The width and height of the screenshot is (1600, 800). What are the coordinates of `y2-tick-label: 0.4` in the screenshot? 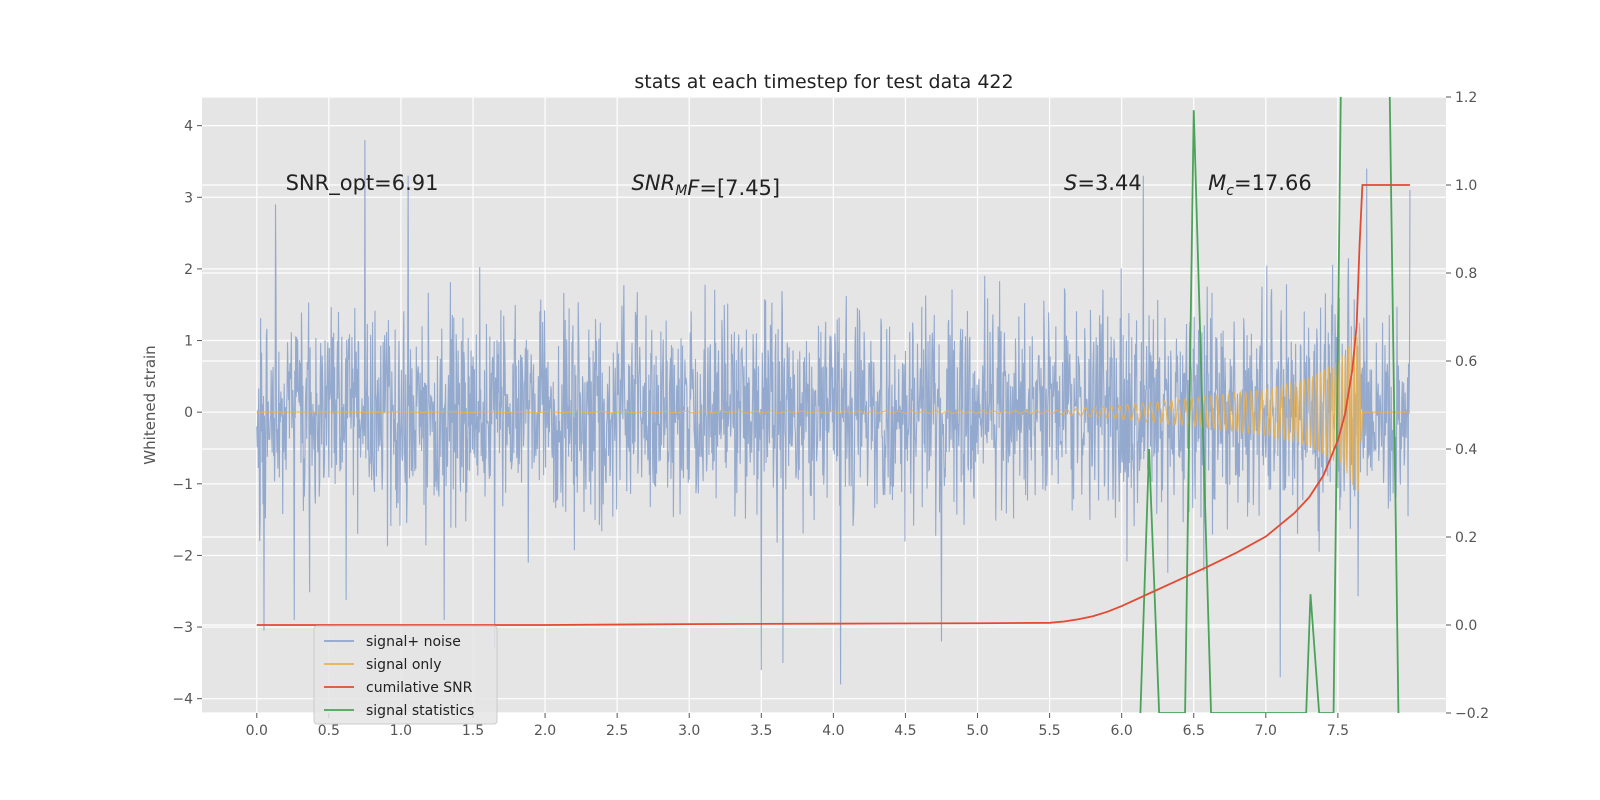 It's located at (1466, 450).